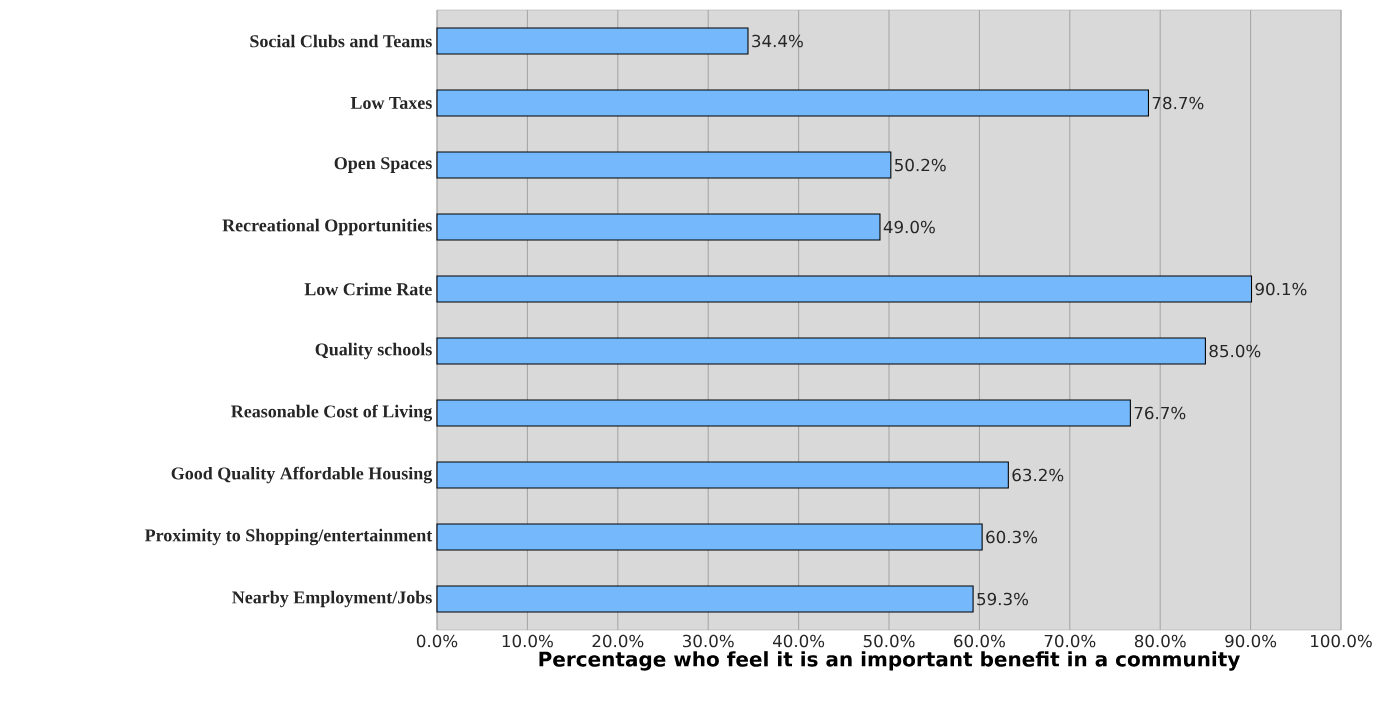  What do you see at coordinates (373, 351) in the screenshot?
I see `y-tick-label: Quality schools` at bounding box center [373, 351].